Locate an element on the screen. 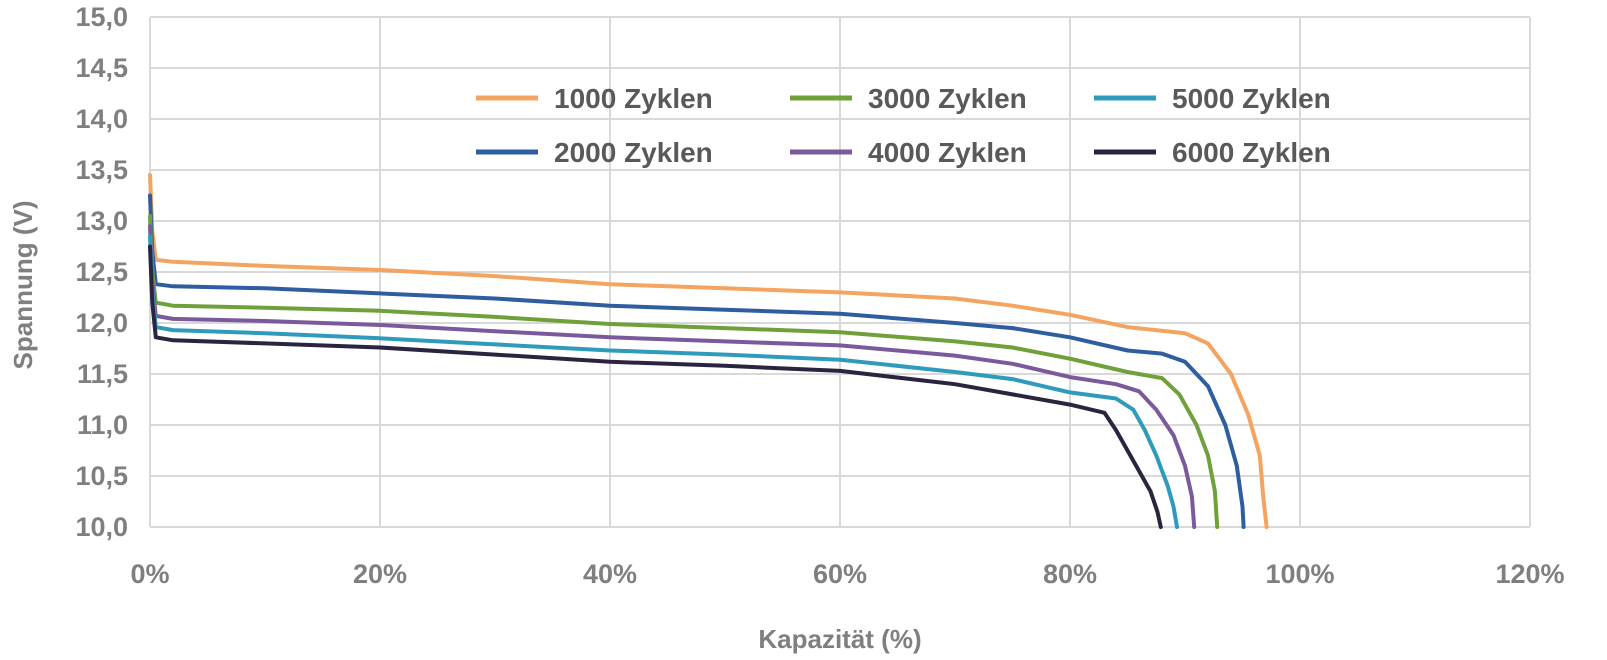 This screenshot has height=660, width=1607. y-tick-label: 13,5 is located at coordinates (101, 170).